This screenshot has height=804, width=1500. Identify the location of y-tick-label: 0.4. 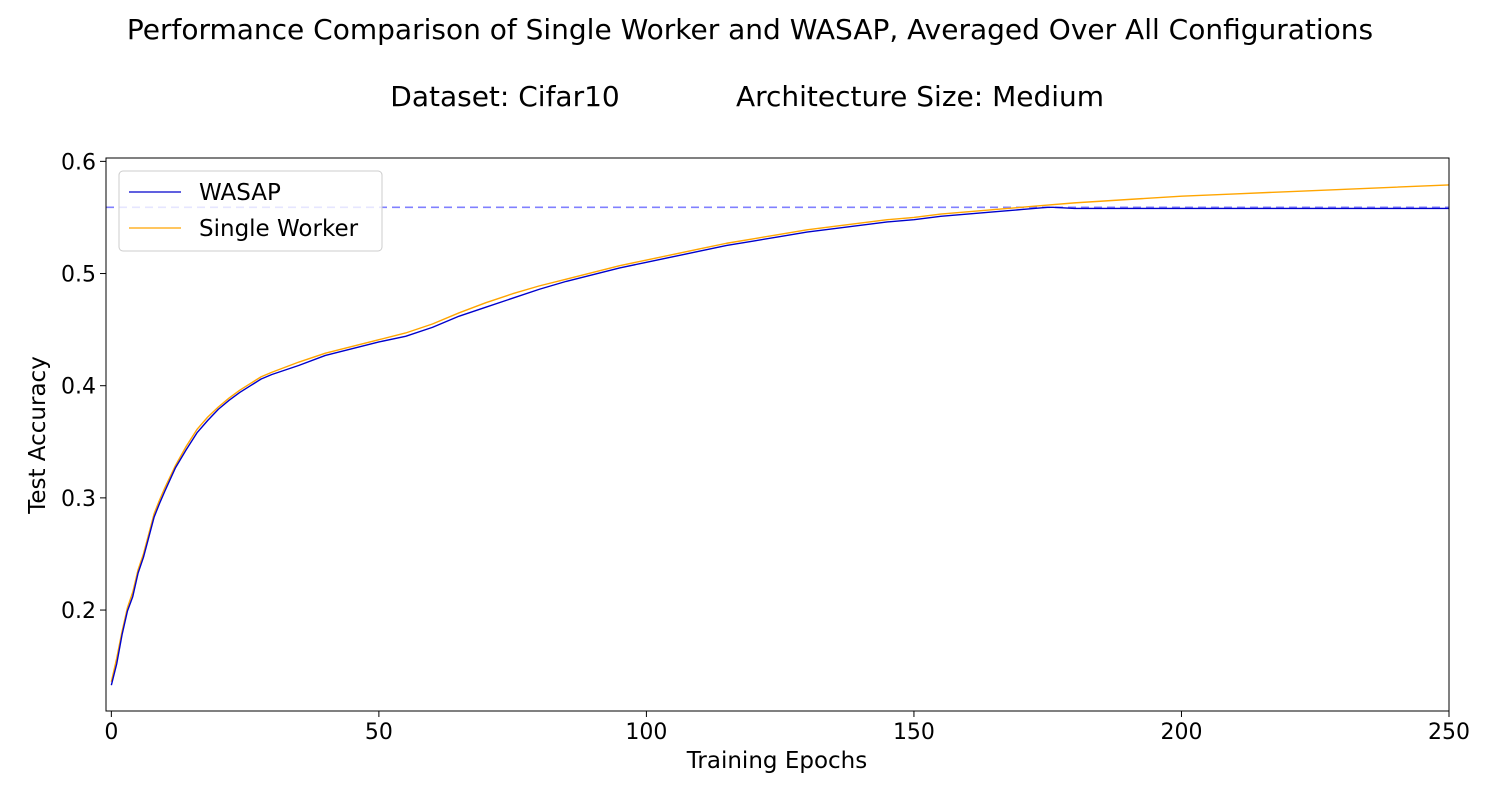
(78, 387).